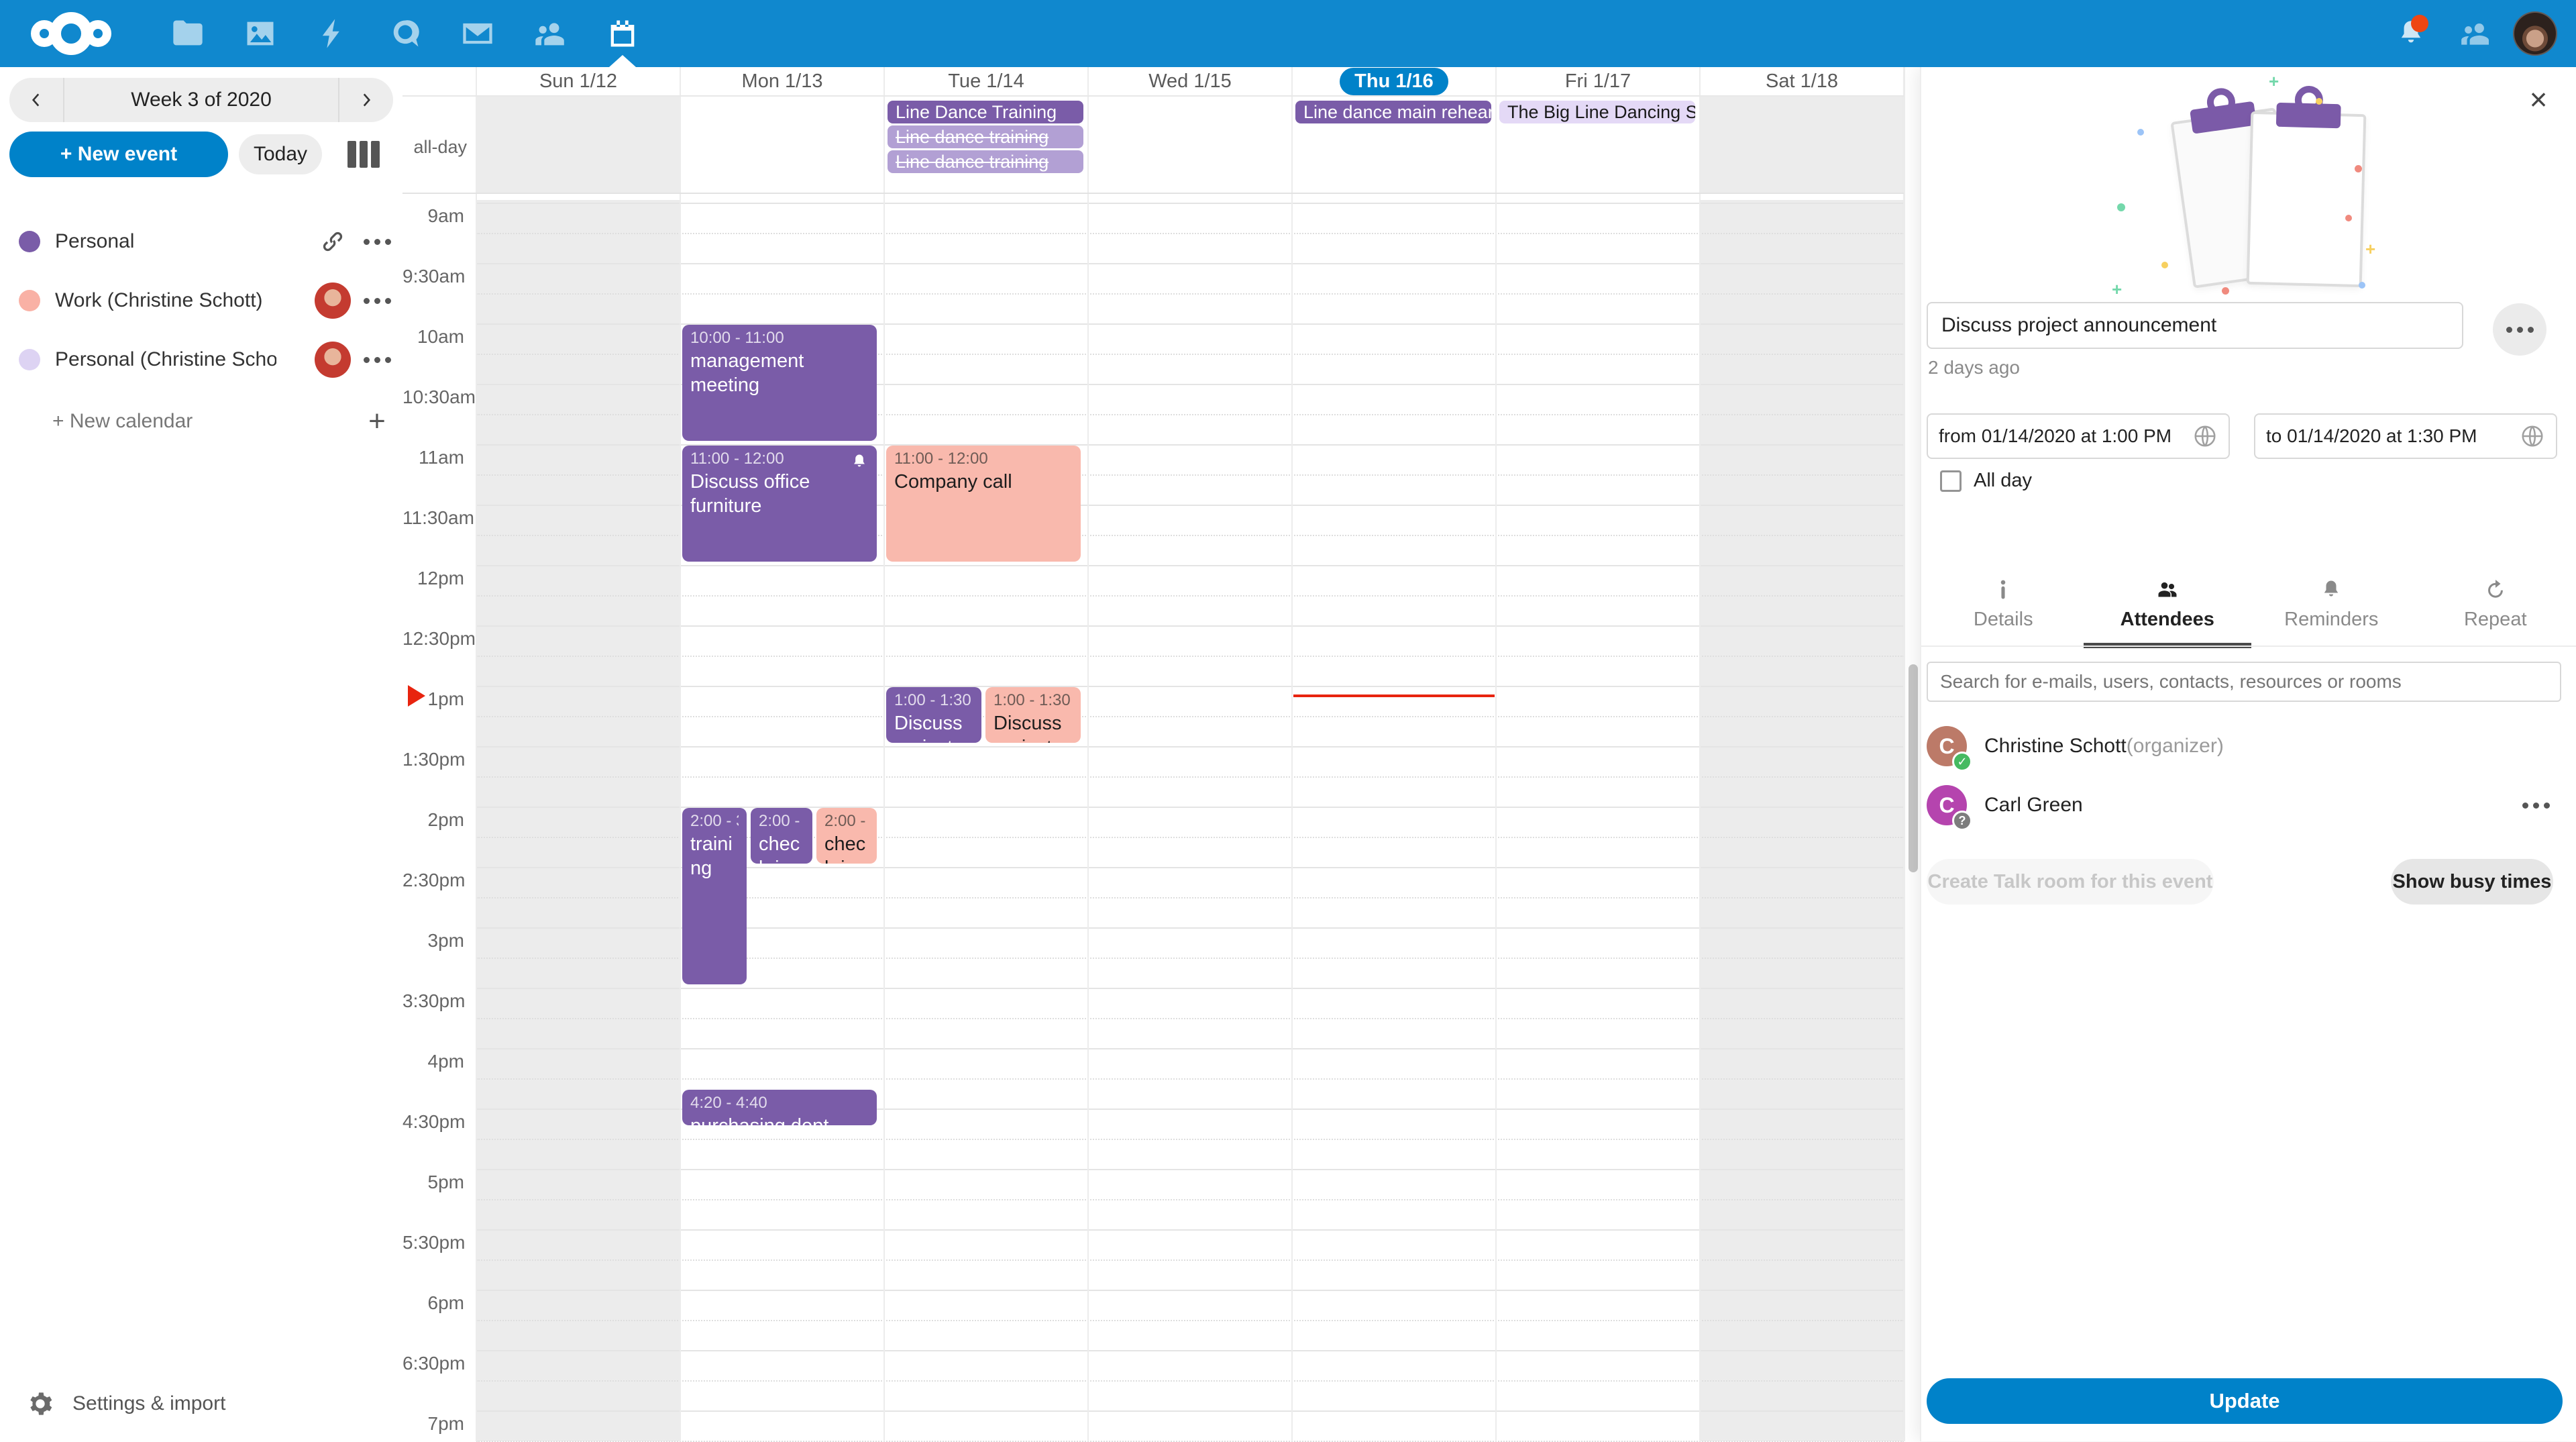 The height and width of the screenshot is (1442, 2576). What do you see at coordinates (985, 112) in the screenshot?
I see `allday-event: Line Dance Training` at bounding box center [985, 112].